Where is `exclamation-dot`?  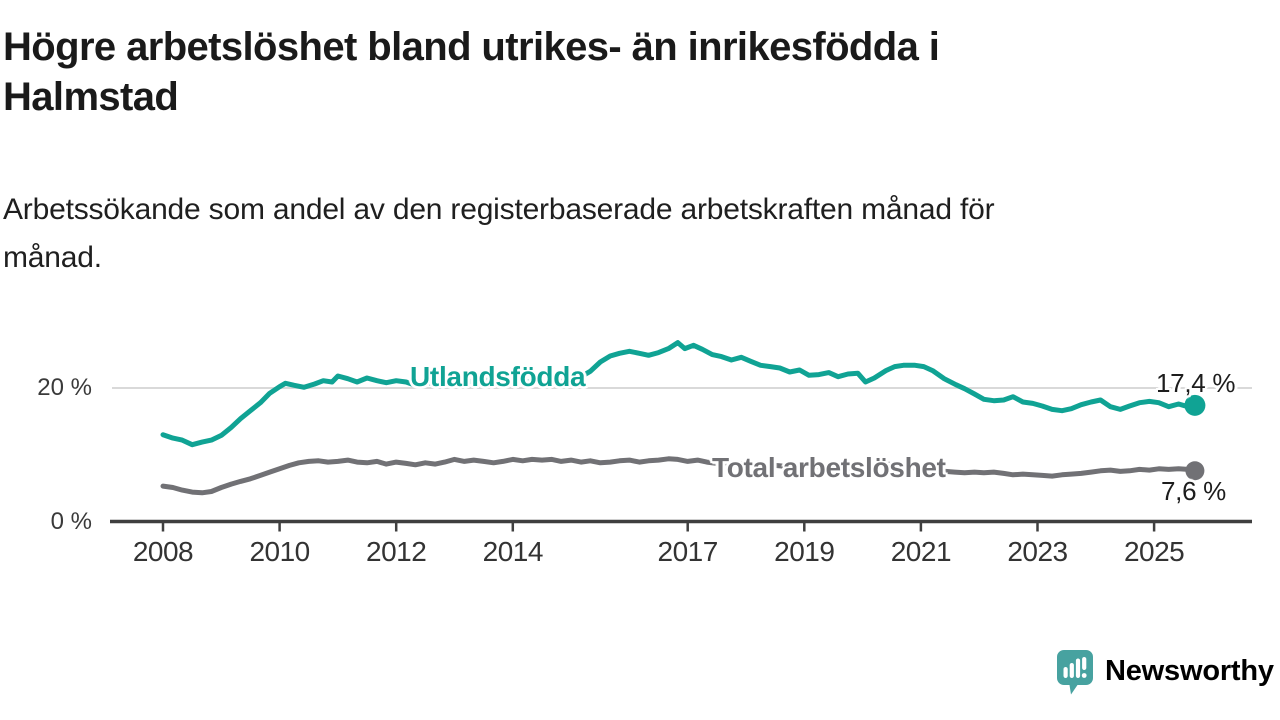 exclamation-dot is located at coordinates (1084, 675).